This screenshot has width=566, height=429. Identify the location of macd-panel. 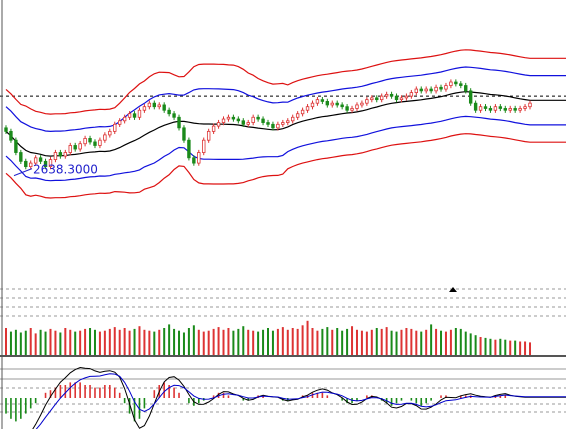
(285, 397).